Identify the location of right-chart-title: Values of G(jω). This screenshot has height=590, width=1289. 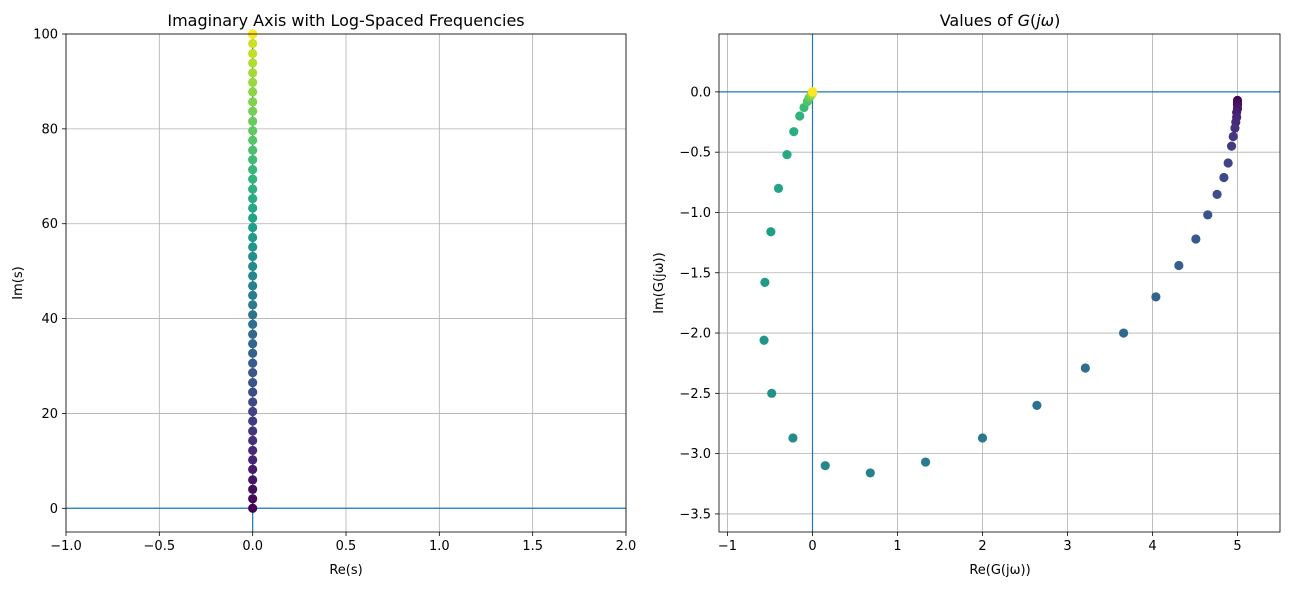
(1000, 20).